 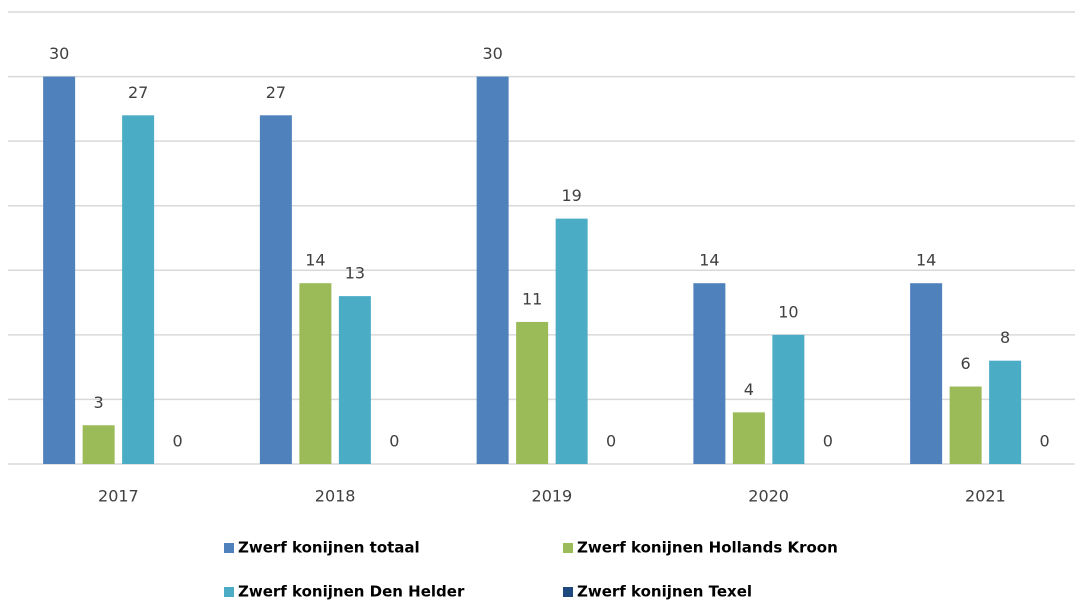 I want to click on legend-label: Zwerf konijnen Texel, so click(x=664, y=592).